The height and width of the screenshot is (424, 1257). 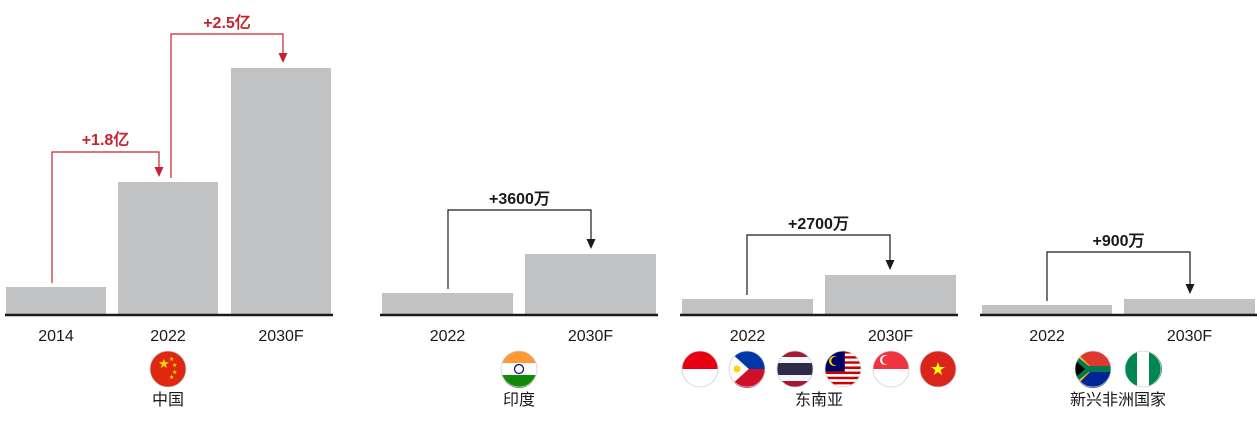 I want to click on china-flag-icon: ★ ★★★★, so click(x=168, y=369).